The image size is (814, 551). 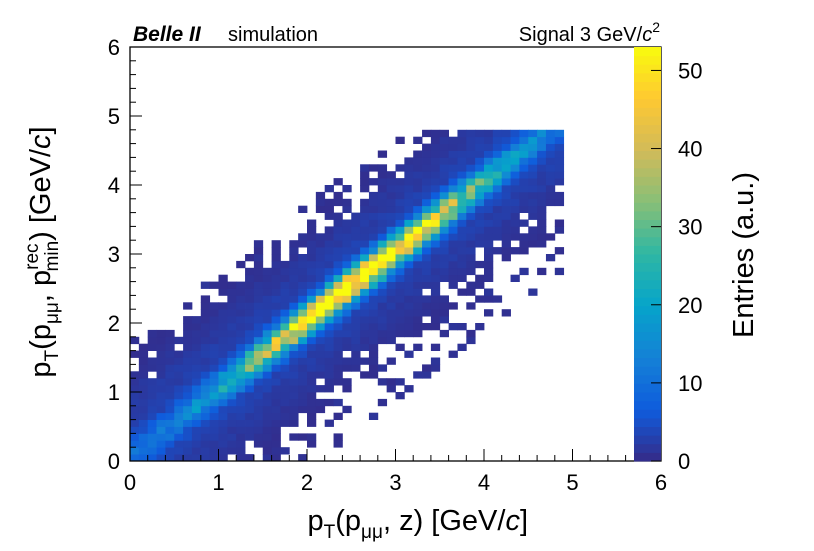 What do you see at coordinates (647, 69) in the screenshot?
I see `colorbar-segment` at bounding box center [647, 69].